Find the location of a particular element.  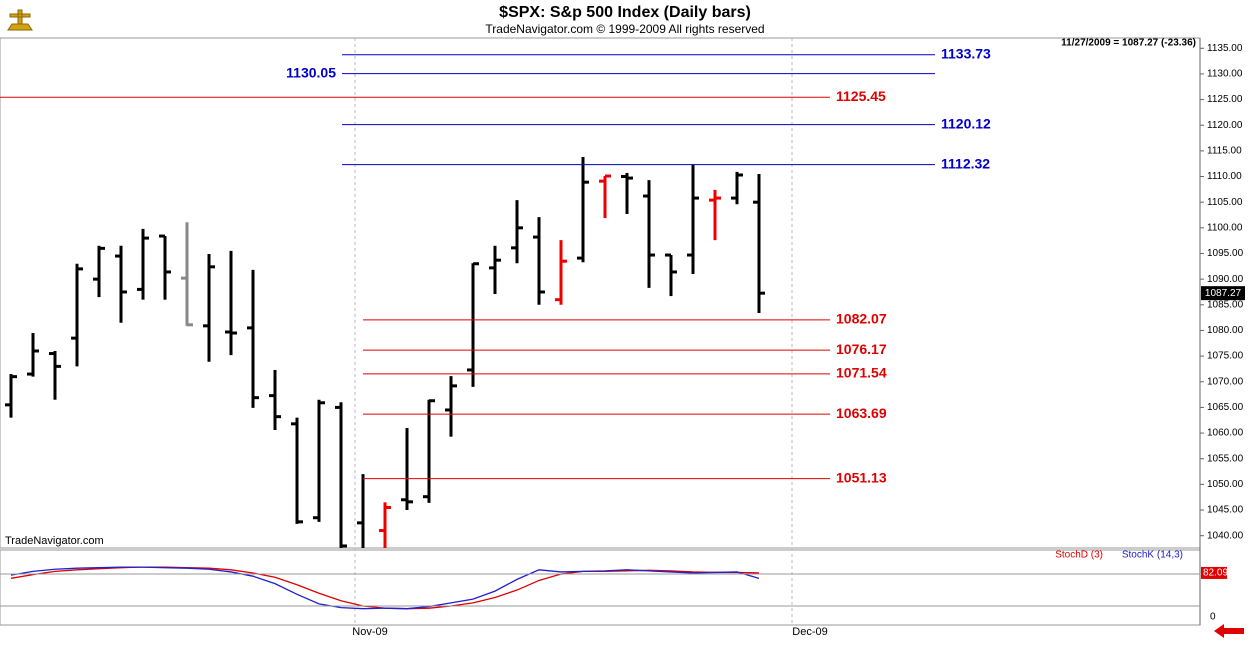

y-tick-label: 1130.00 is located at coordinates (1225, 74).